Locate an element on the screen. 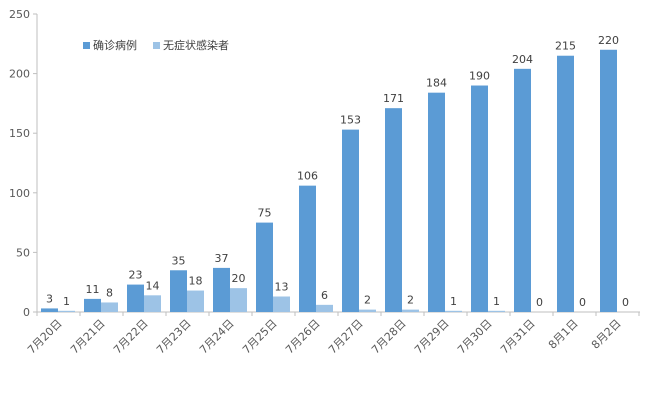 This screenshot has width=654, height=401. legend-label-asymptomatic: 无症状感染者 is located at coordinates (196, 45).